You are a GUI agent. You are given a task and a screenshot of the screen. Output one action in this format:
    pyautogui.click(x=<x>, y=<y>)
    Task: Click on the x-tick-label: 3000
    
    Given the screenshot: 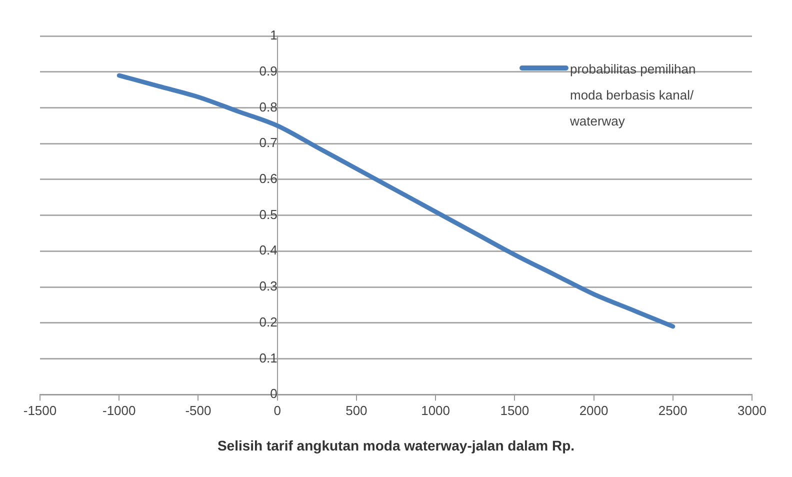 What is the action you would take?
    pyautogui.click(x=752, y=410)
    